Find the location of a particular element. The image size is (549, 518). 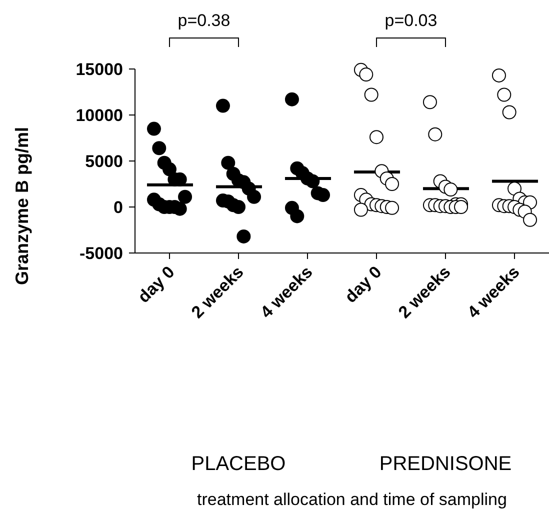

y-tick-label: 0 is located at coordinates (118, 207).